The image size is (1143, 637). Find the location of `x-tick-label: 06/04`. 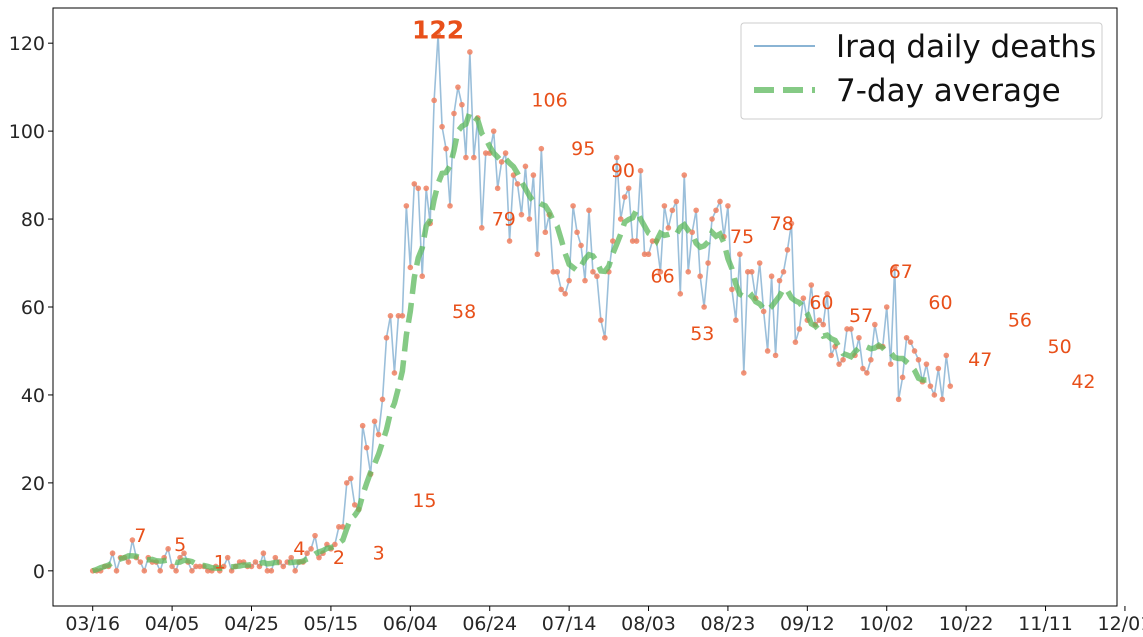

x-tick-label: 06/04 is located at coordinates (410, 624).